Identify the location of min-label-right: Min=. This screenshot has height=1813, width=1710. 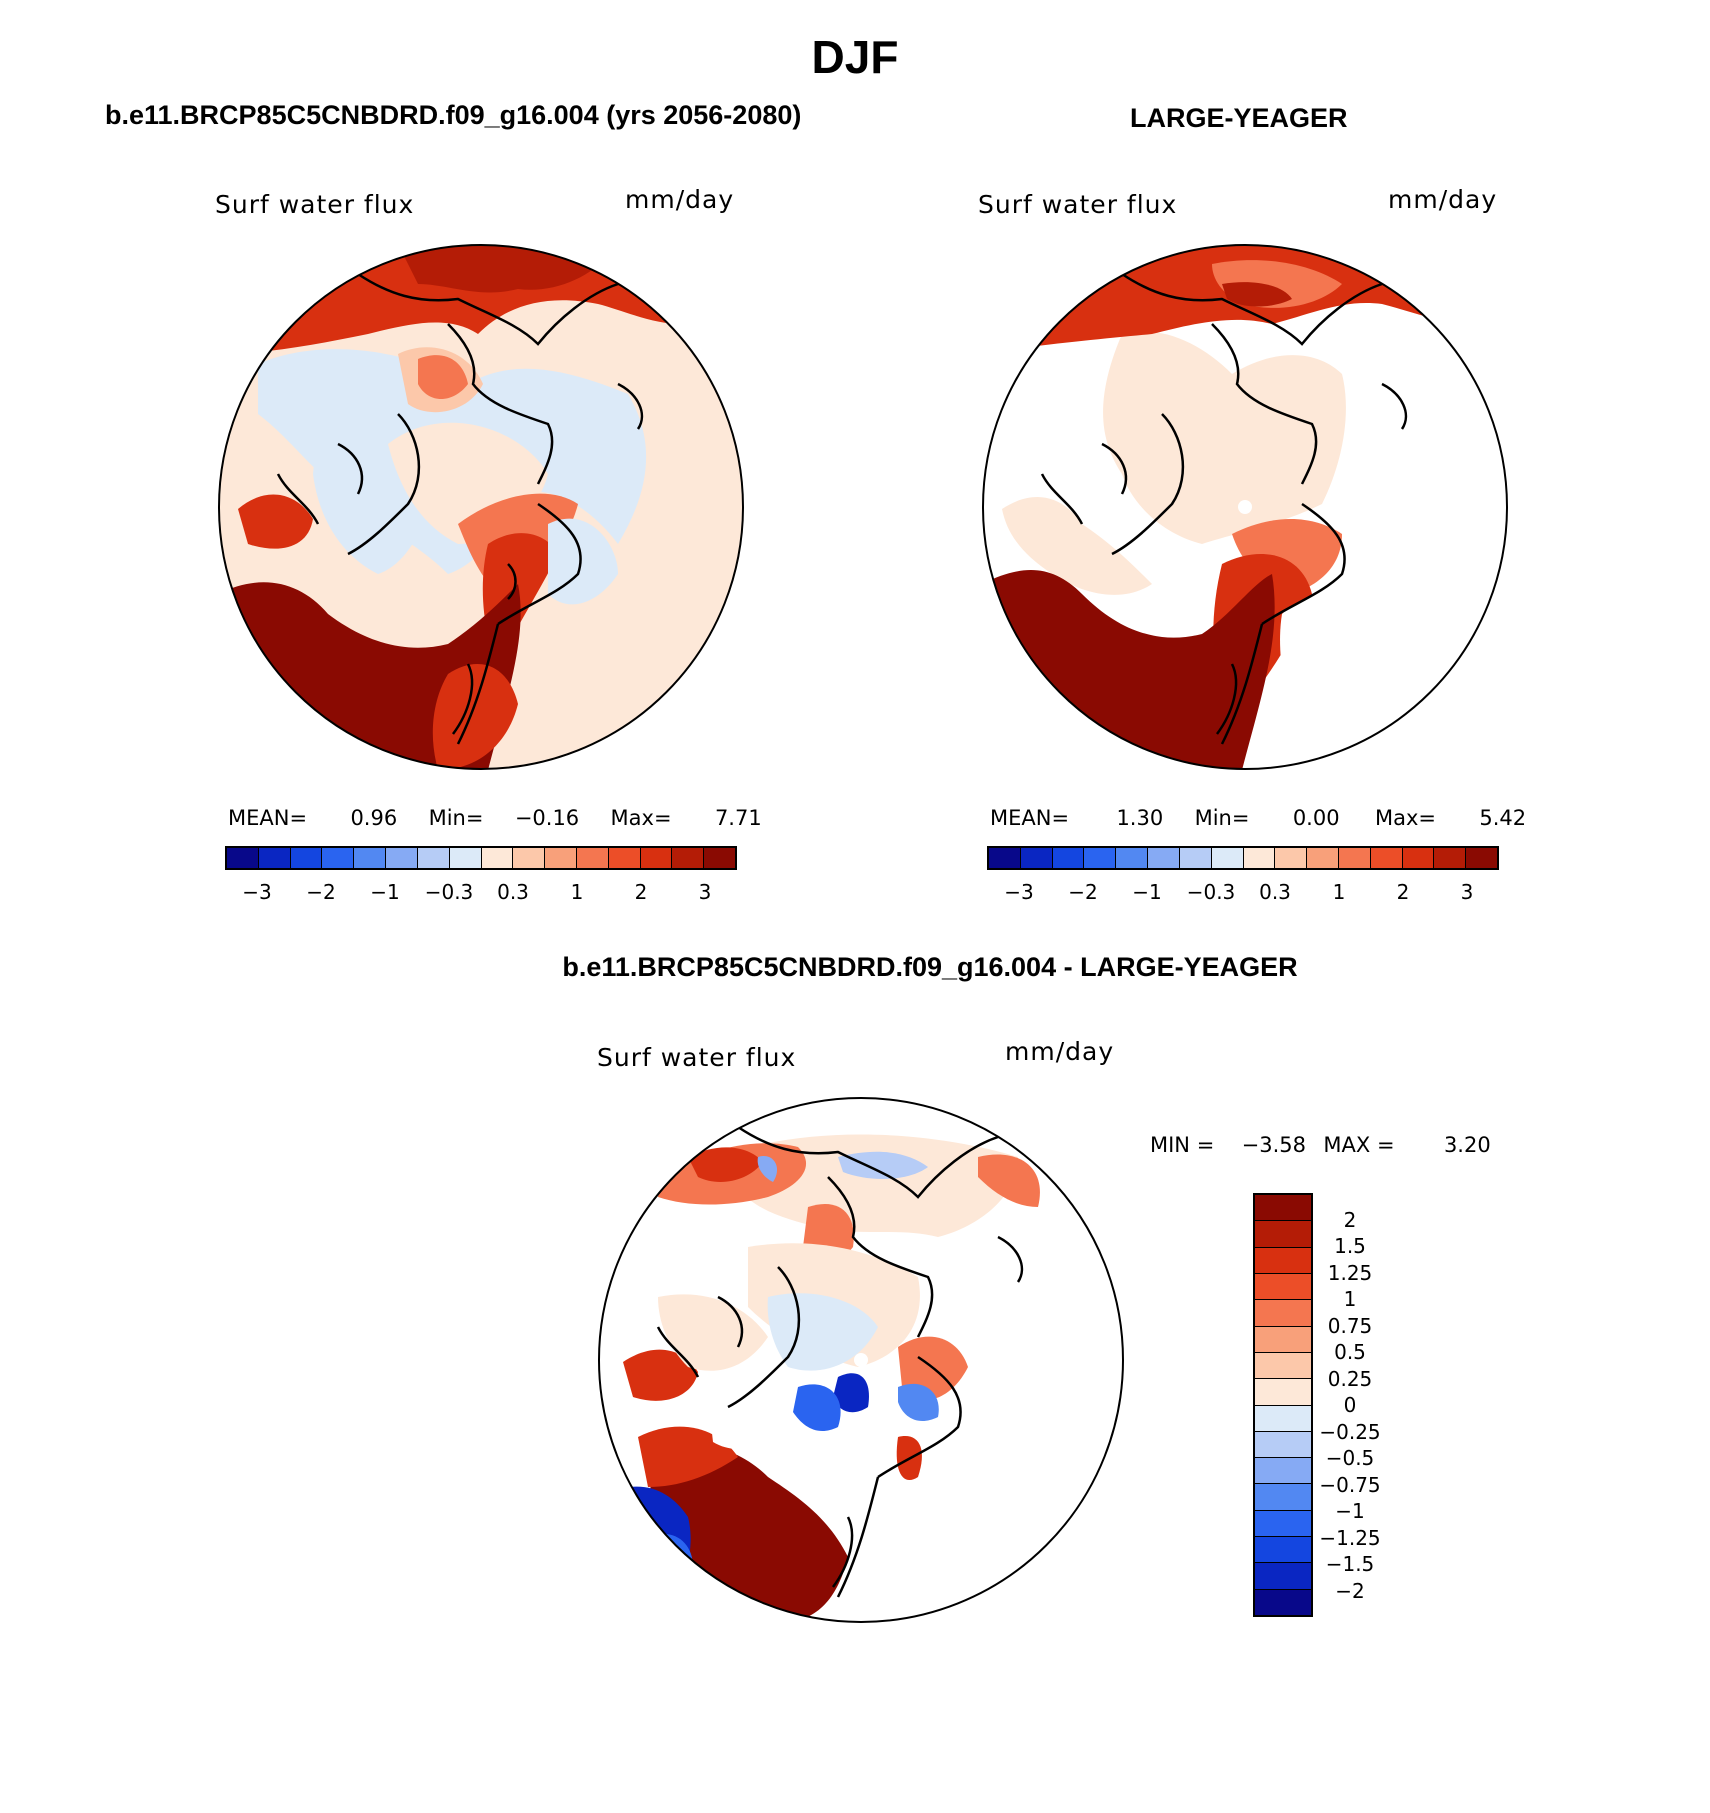
(1222, 818).